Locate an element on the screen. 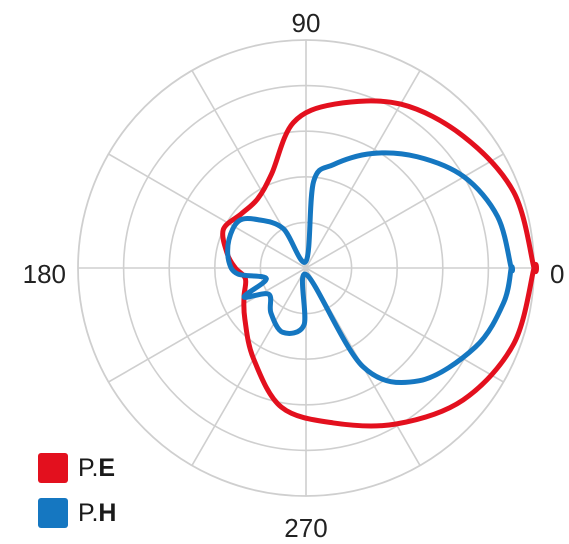 This screenshot has width=569, height=544. legend-swatch-ph is located at coordinates (53, 513).